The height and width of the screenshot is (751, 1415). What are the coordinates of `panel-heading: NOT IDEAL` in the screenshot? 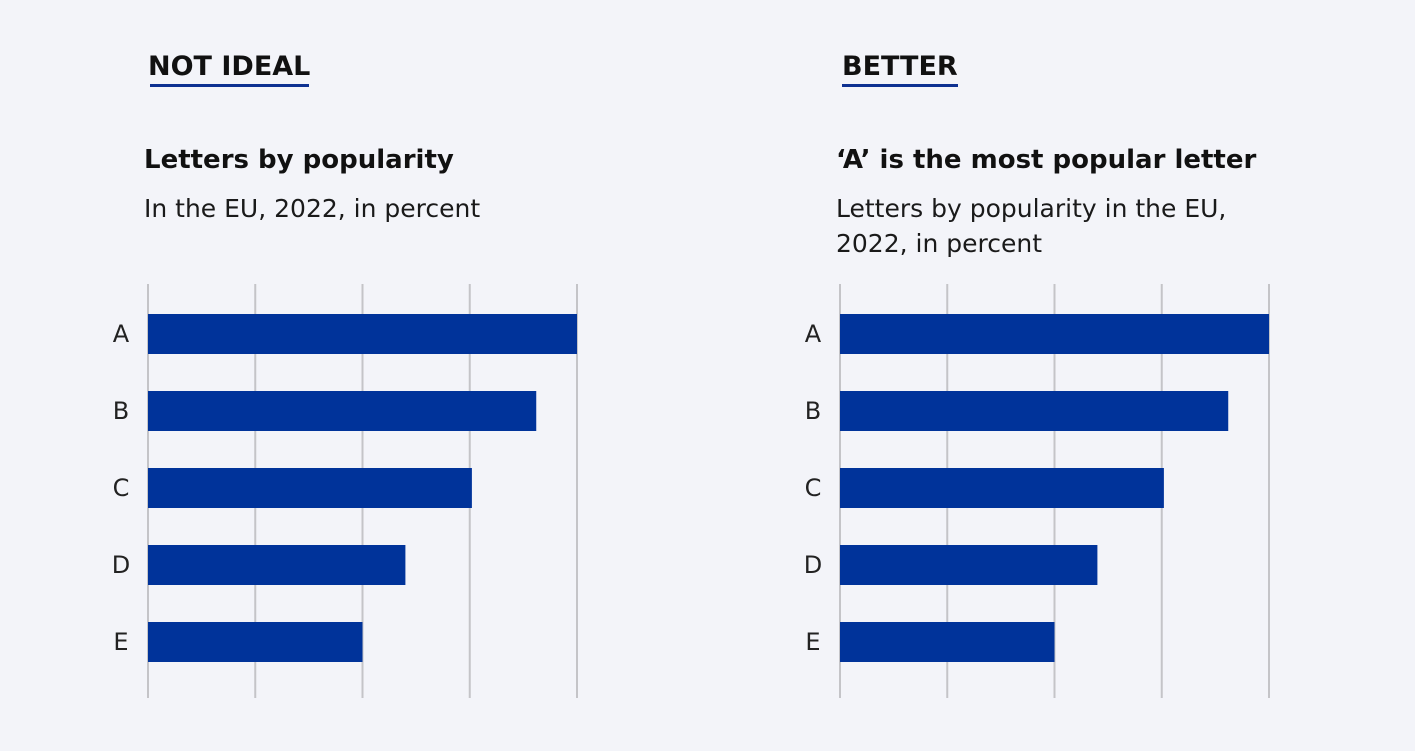 It's located at (229, 66).